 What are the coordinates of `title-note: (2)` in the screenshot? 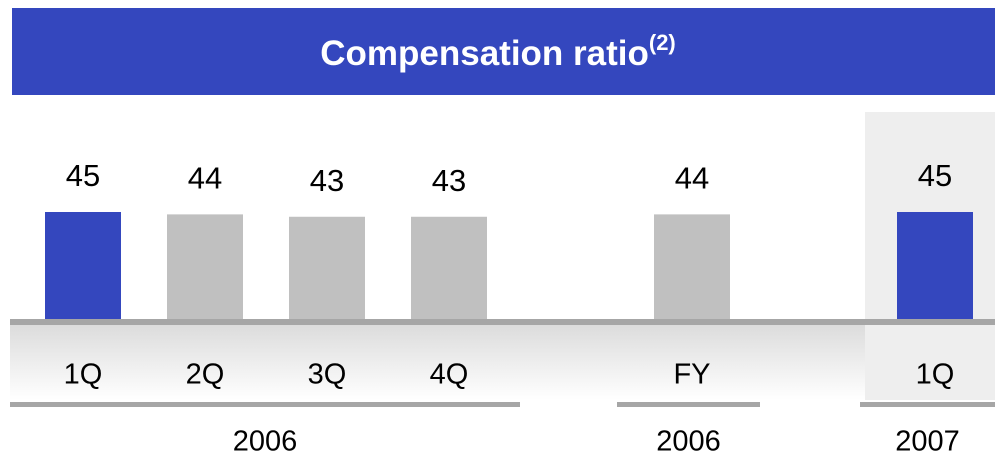 It's located at (662, 42).